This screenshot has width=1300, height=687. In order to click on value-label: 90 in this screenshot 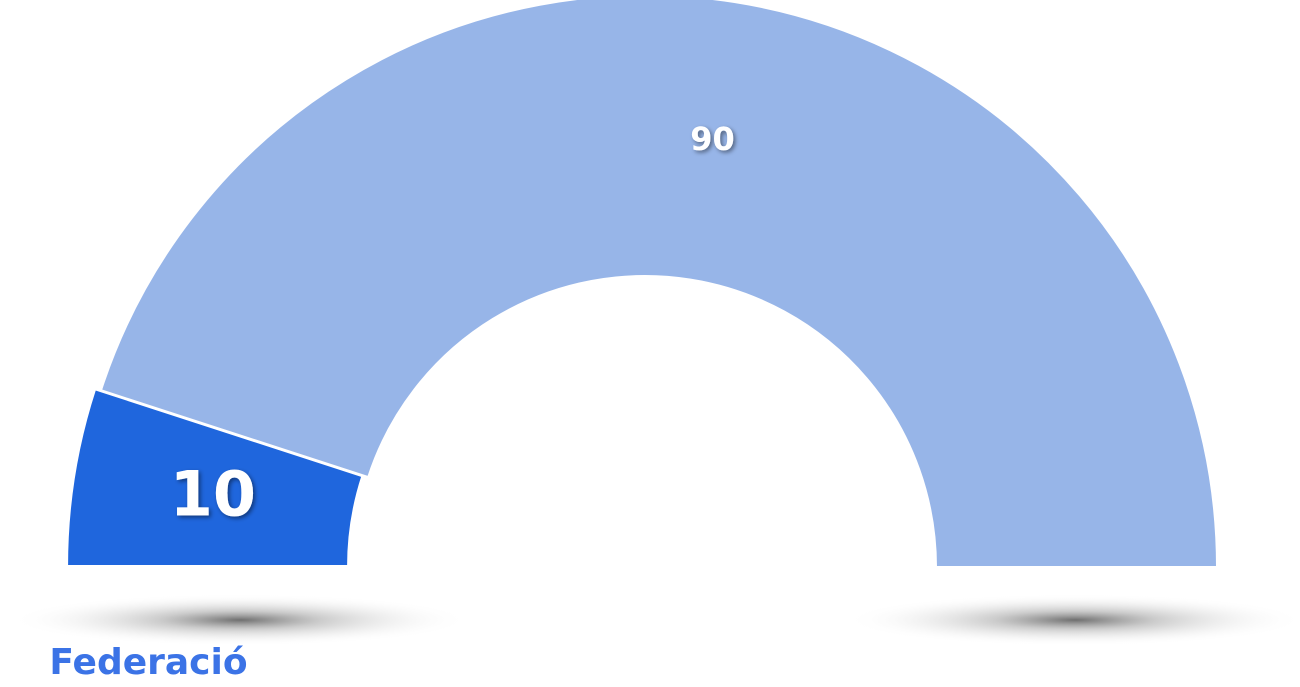, I will do `click(712, 139)`.